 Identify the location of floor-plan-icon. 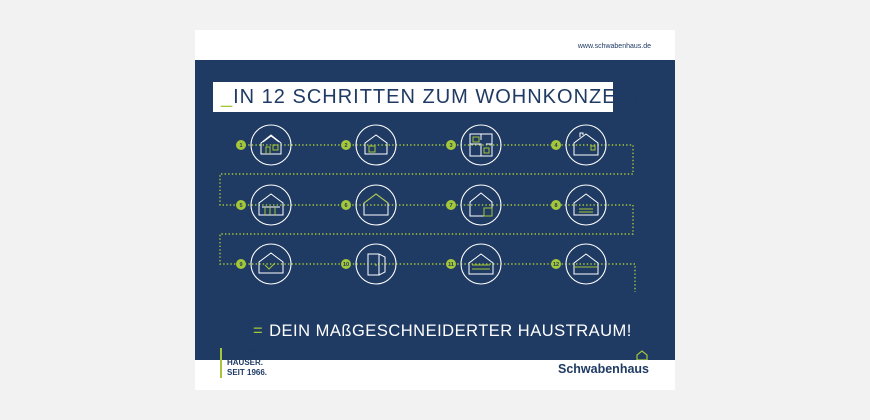
(481, 145).